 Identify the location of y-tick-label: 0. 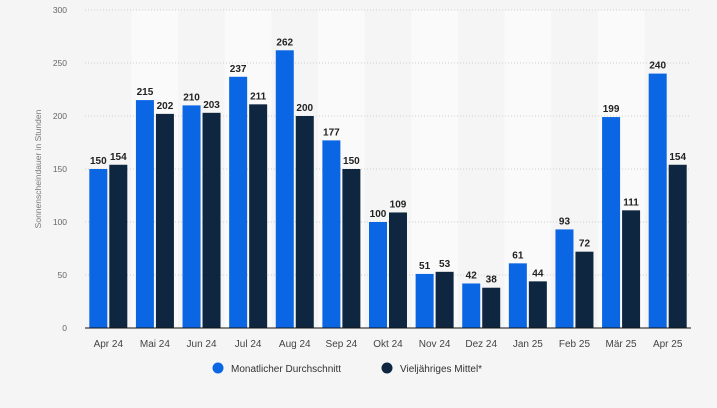
(64, 328).